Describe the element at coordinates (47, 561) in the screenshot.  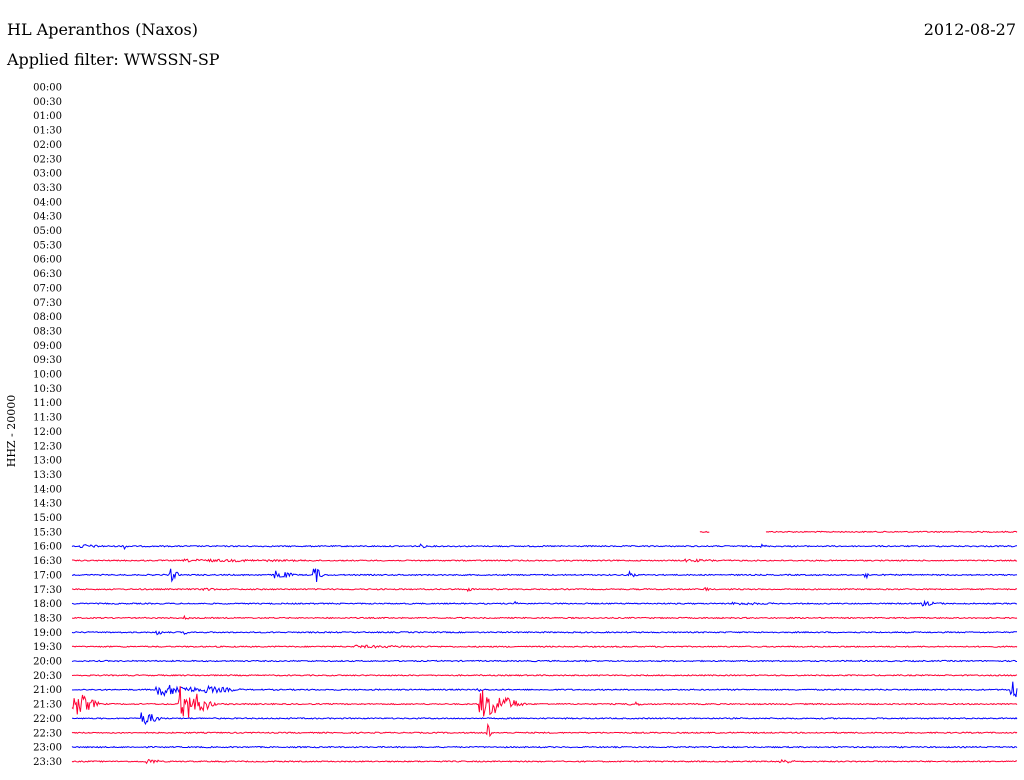
I see `time-label-1630: 16:30` at that location.